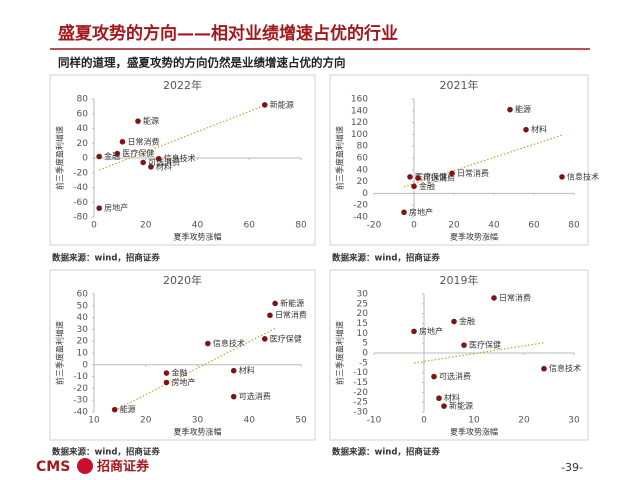 Image resolution: width=640 pixels, height=480 pixels. What do you see at coordinates (474, 421) in the screenshot?
I see `x-tick-label: 10` at bounding box center [474, 421].